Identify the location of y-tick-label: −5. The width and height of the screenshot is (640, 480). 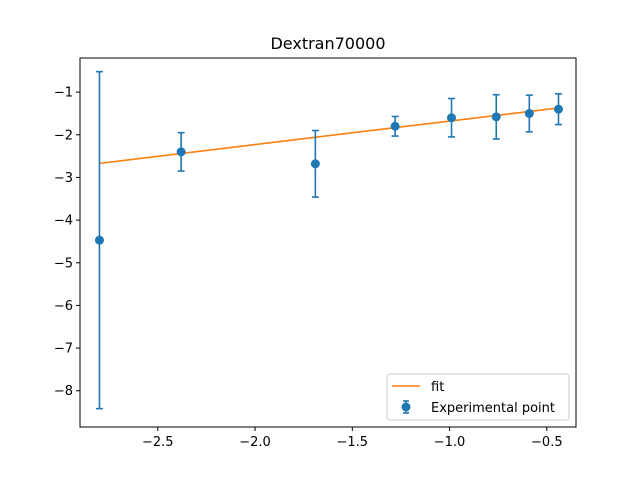
(63, 263).